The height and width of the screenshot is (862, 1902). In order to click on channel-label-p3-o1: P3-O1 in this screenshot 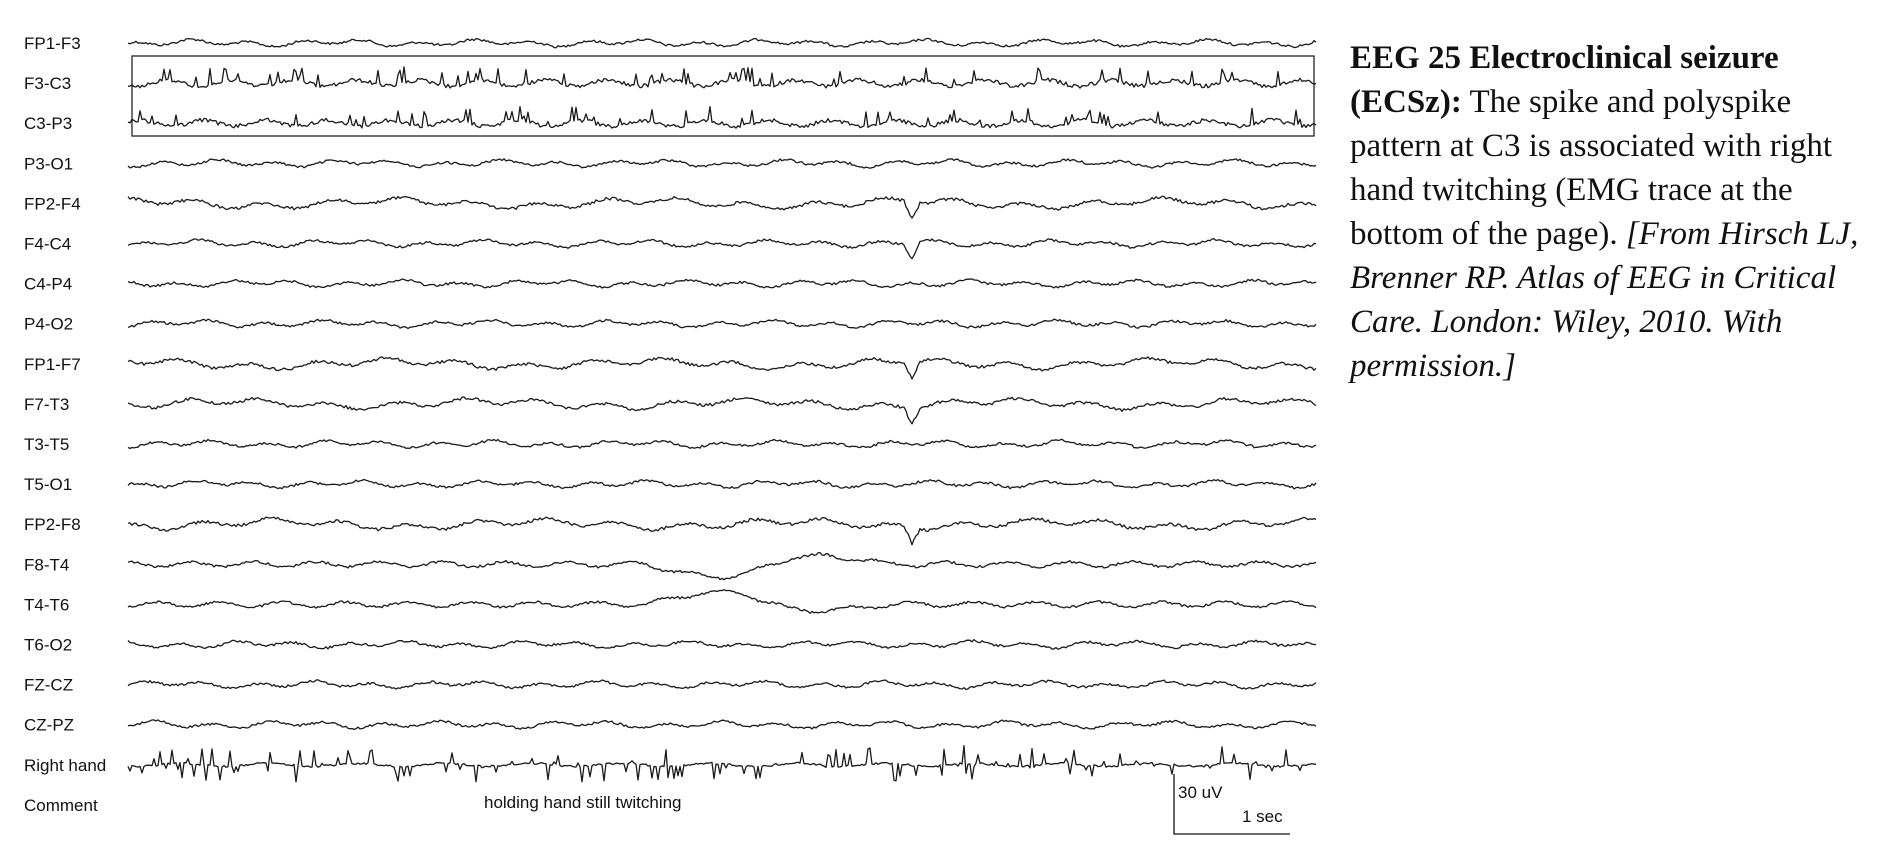, I will do `click(48, 163)`.